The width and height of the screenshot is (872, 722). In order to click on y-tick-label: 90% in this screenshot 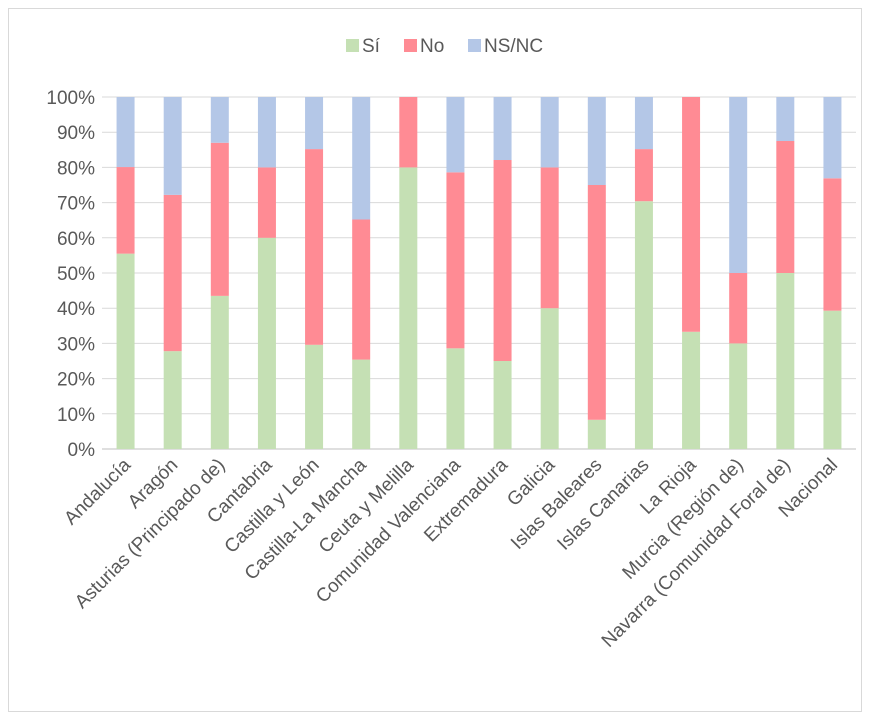, I will do `click(76, 133)`.